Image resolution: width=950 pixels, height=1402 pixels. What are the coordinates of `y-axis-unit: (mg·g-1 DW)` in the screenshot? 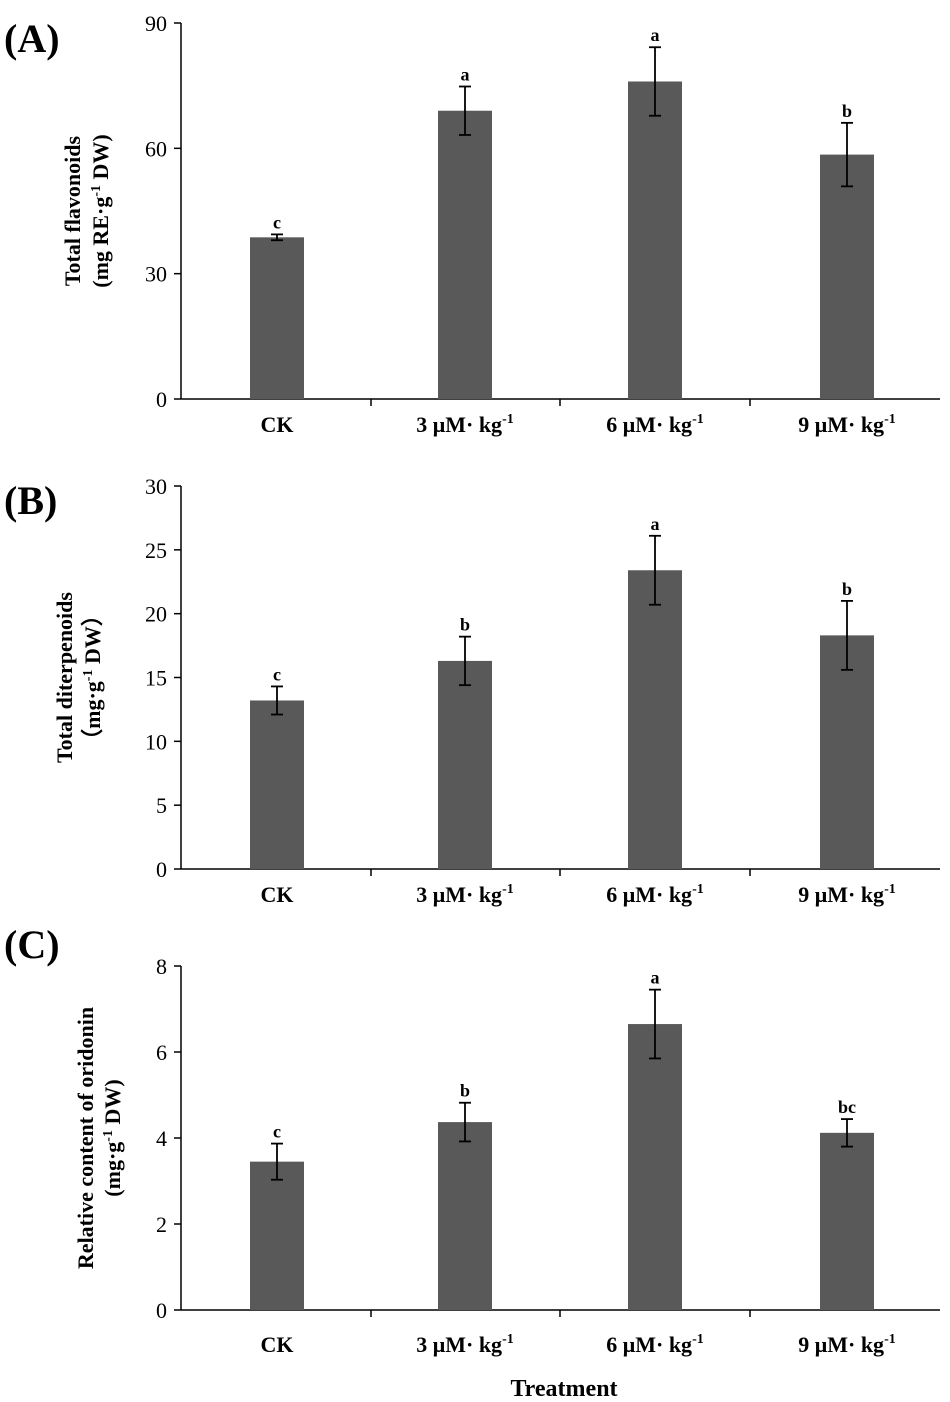 It's located at (112, 1137).